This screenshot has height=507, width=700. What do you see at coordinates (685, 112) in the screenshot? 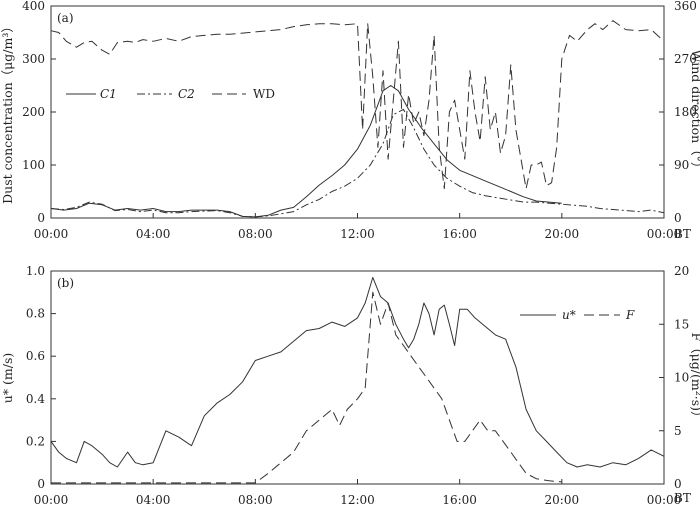
I see `right-tick-label: 180` at bounding box center [685, 112].